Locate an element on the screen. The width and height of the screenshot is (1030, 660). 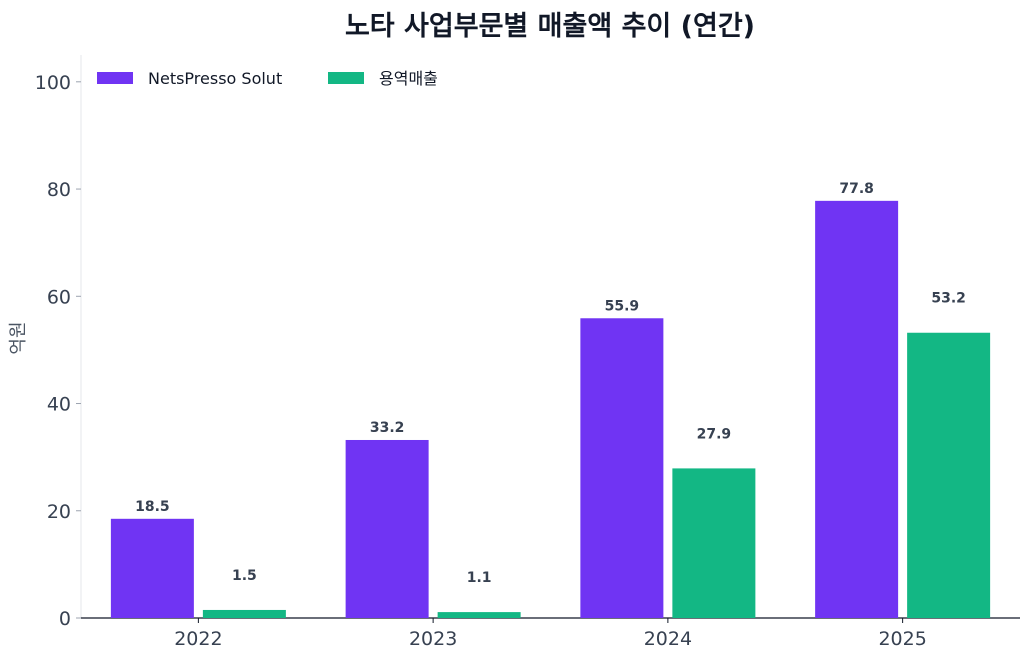
data-label: 53.2 is located at coordinates (948, 299).